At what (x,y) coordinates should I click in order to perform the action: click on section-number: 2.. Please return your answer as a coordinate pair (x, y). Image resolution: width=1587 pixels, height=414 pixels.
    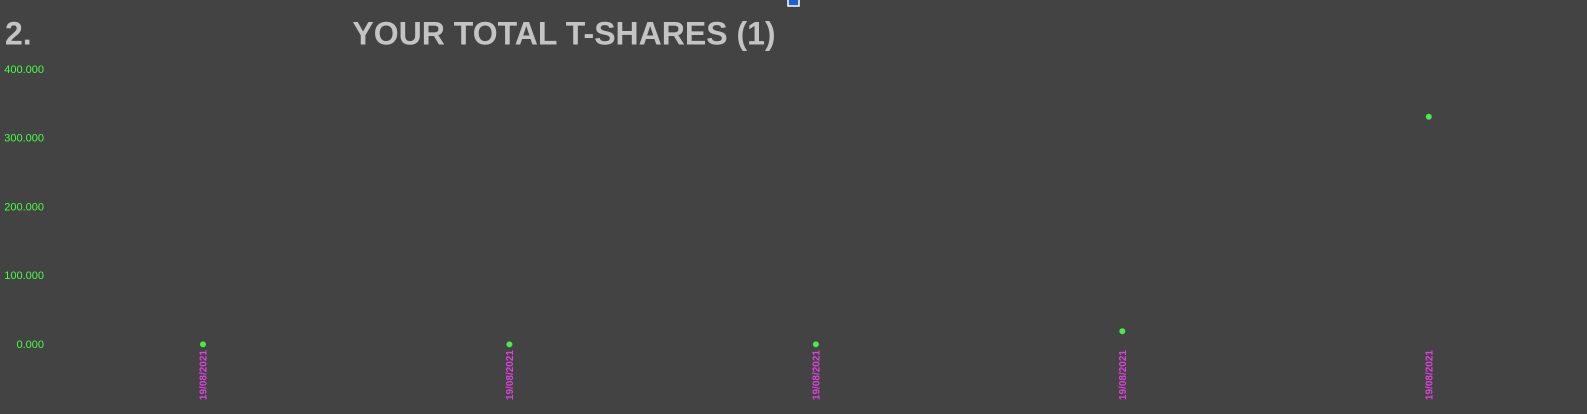
    Looking at the image, I should click on (18, 33).